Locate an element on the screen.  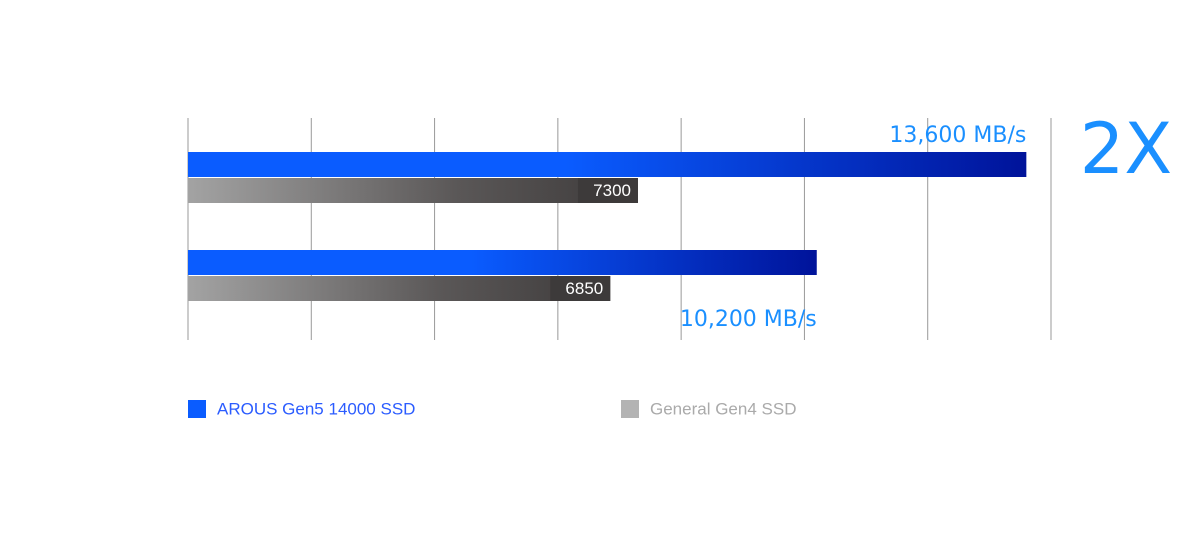
value-label: 6850 is located at coordinates (584, 288).